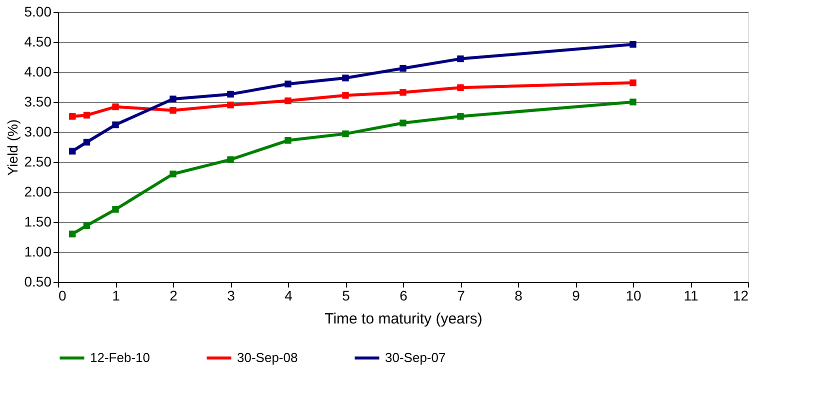 The width and height of the screenshot is (829, 404). Describe the element at coordinates (38, 162) in the screenshot. I see `y-tick-label: 2.50` at that location.